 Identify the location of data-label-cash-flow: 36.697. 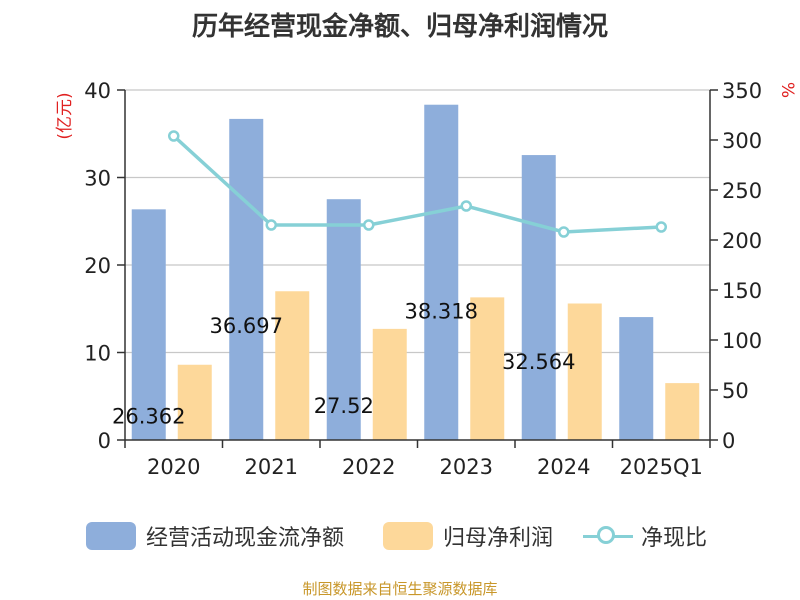
(246, 326).